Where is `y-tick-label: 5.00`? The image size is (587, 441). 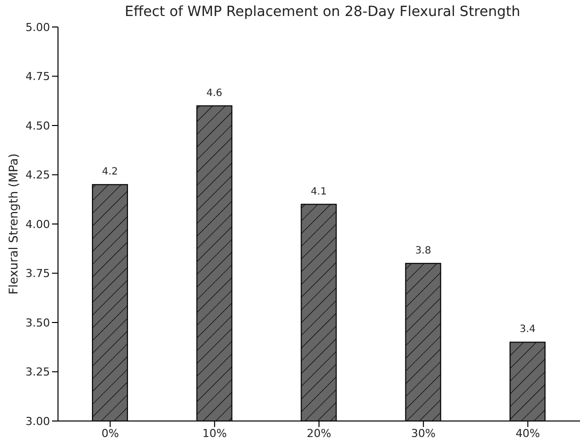 y-tick-label: 5.00 is located at coordinates (38, 27).